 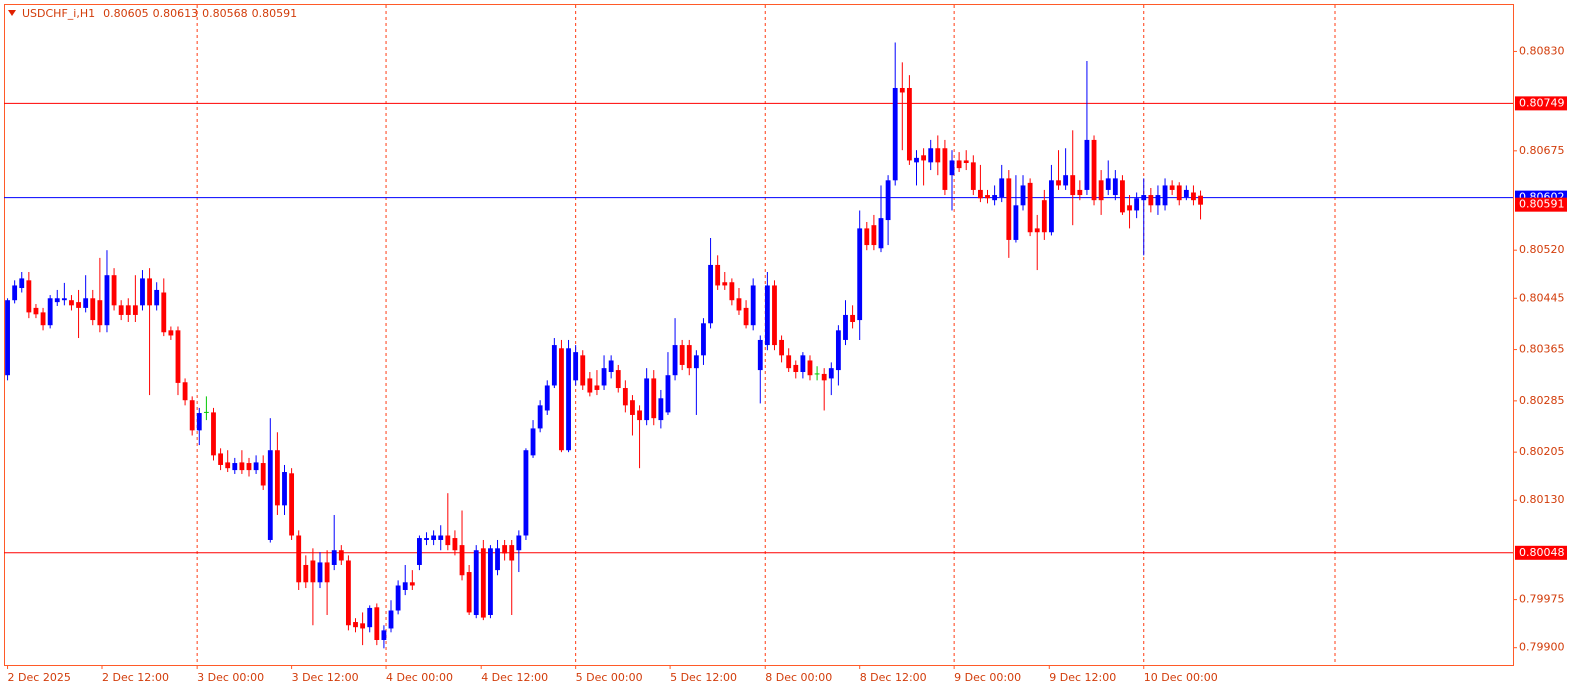 I want to click on x-tick-label: 8 Dec 00:00, so click(x=798, y=677).